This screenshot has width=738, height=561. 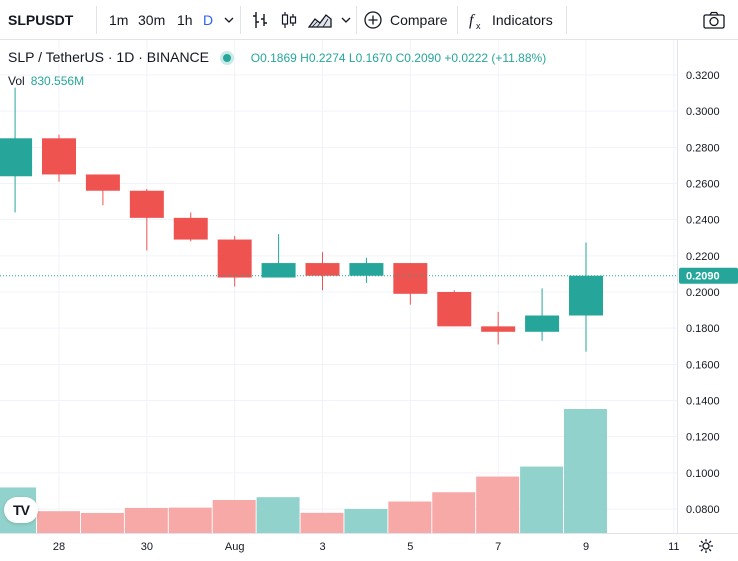 I want to click on symbol-description: SLP / TetherUS · 1D · BINANCE, so click(x=108, y=57).